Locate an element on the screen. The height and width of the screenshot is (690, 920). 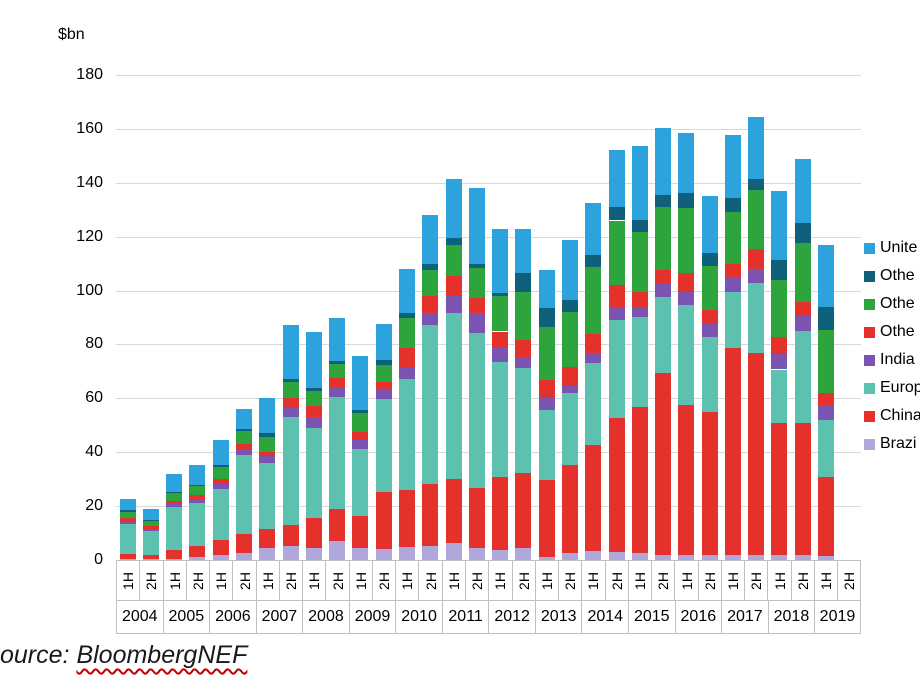
bar-segment-2018-1H-india is located at coordinates (779, 362).